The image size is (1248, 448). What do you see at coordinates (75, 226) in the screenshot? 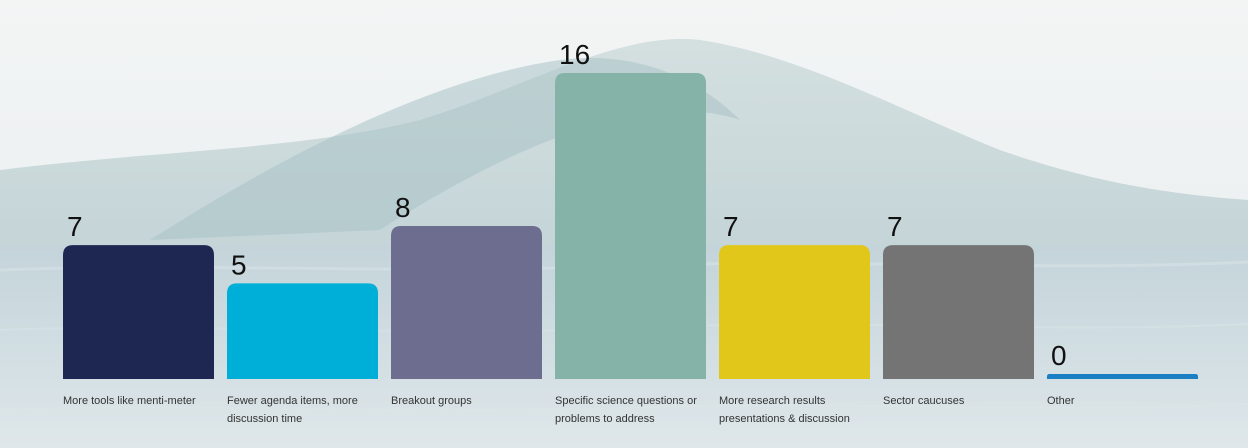
I see `bar-value-label-0: 7` at bounding box center [75, 226].